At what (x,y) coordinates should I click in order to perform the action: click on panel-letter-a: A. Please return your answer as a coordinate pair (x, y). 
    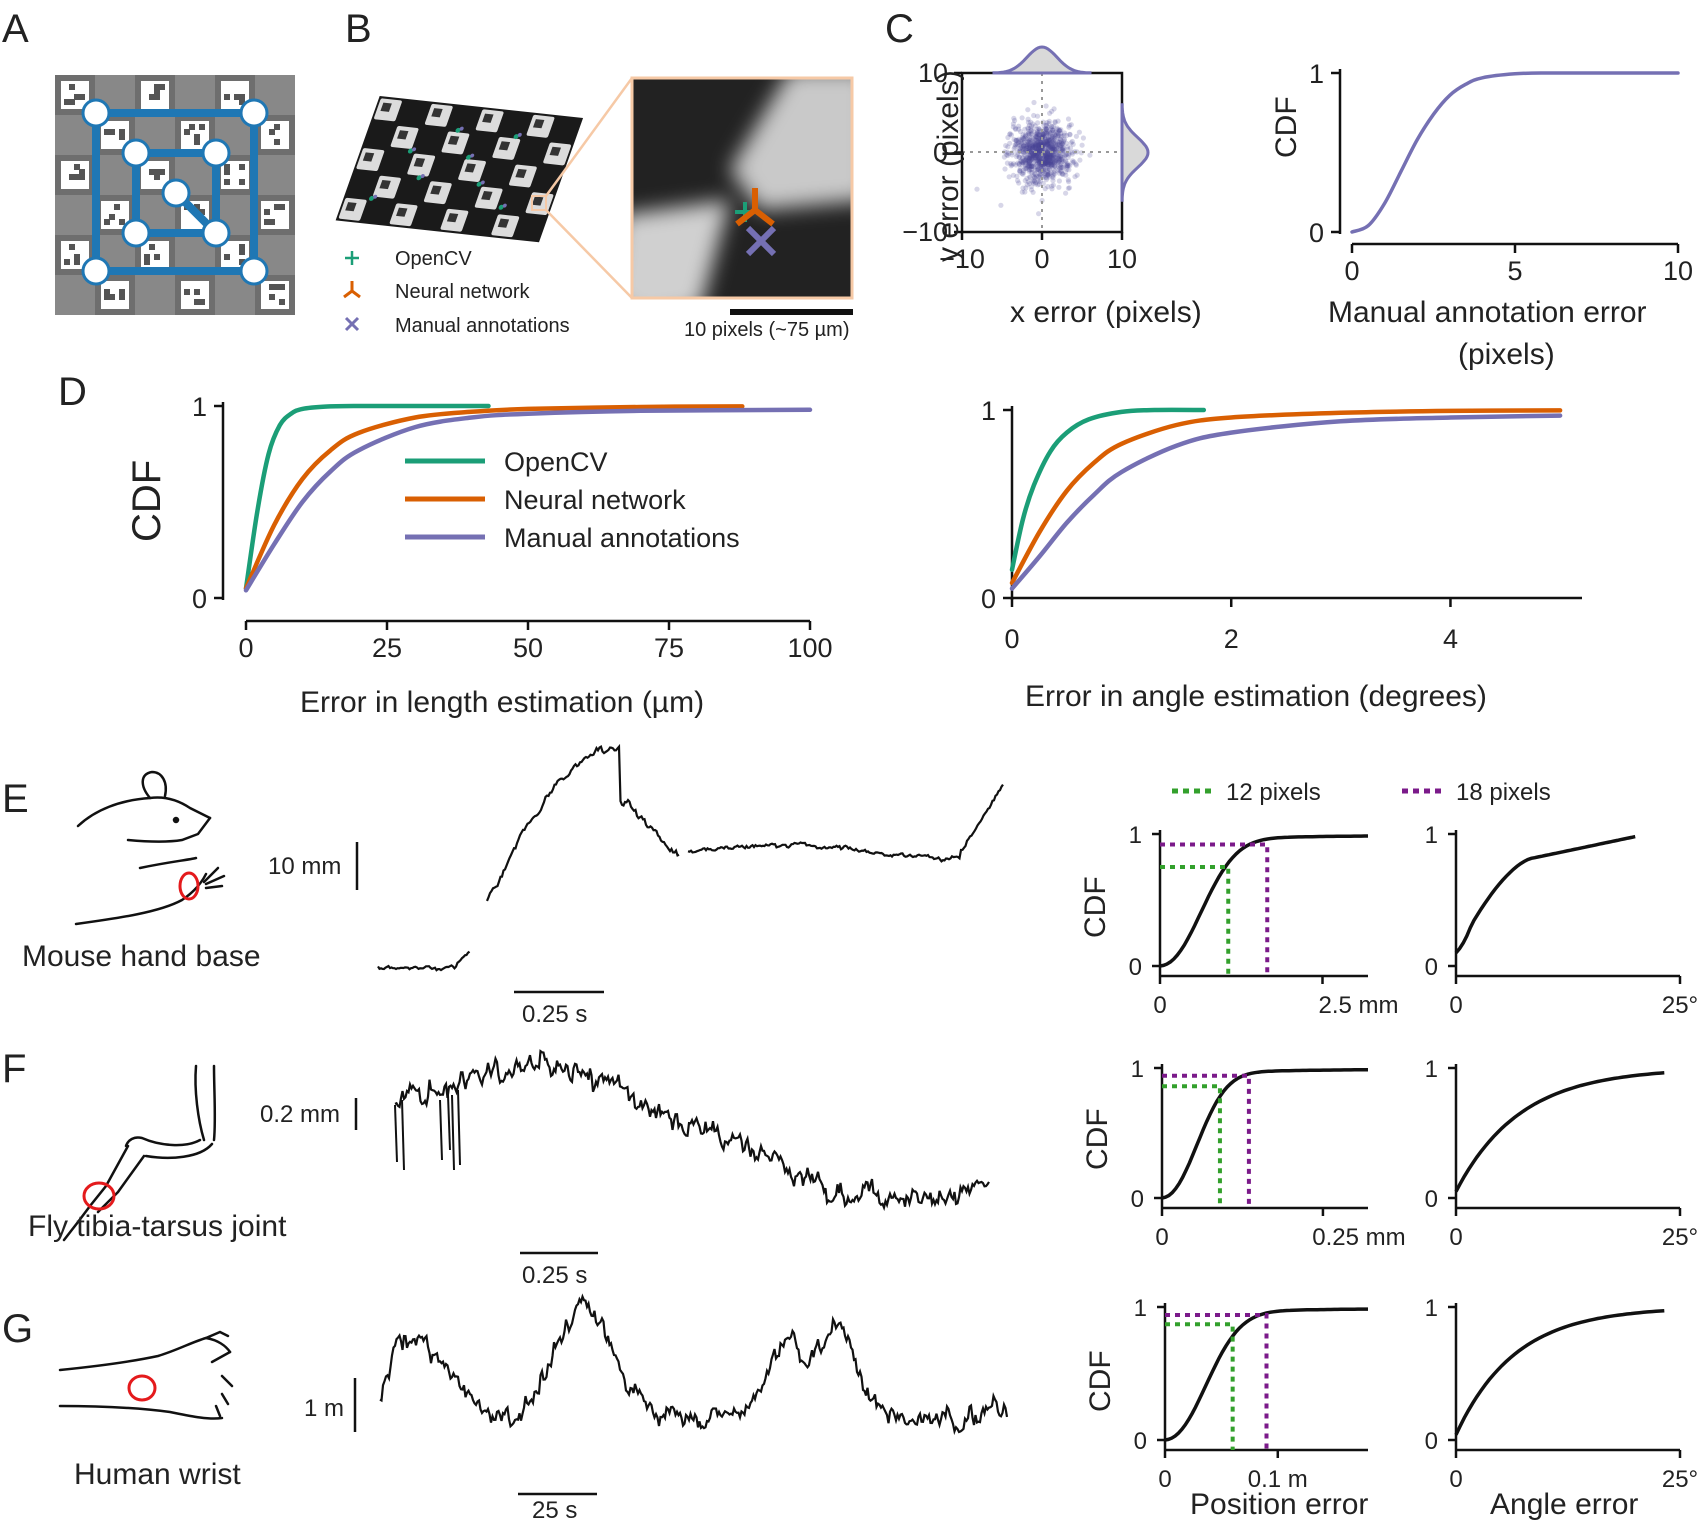
    Looking at the image, I should click on (15, 29).